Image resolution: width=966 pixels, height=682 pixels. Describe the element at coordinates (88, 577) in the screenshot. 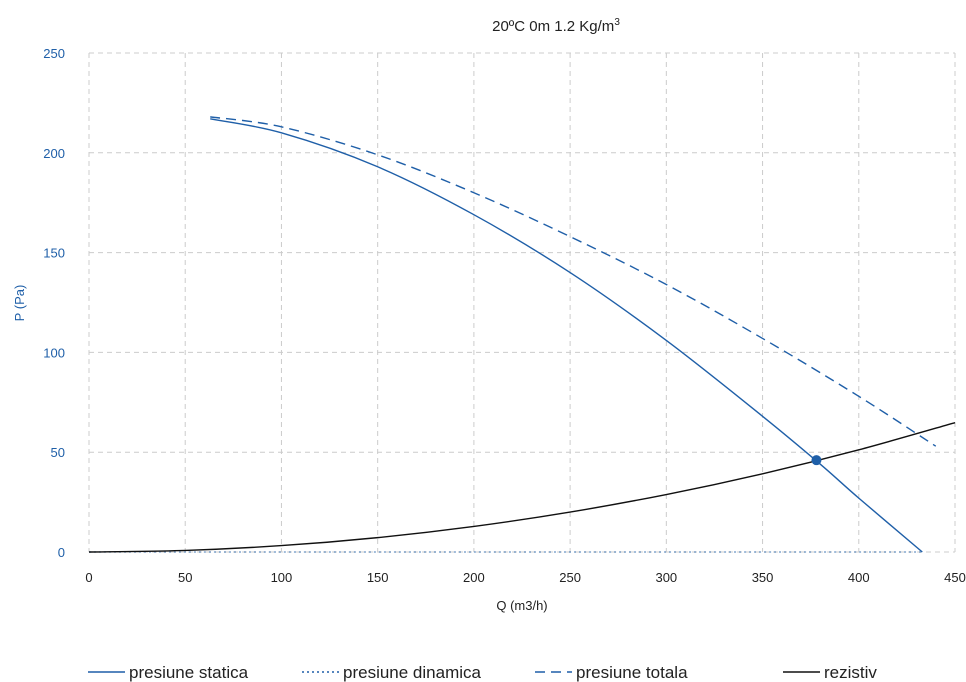

I see `x-tick-label: 0` at that location.